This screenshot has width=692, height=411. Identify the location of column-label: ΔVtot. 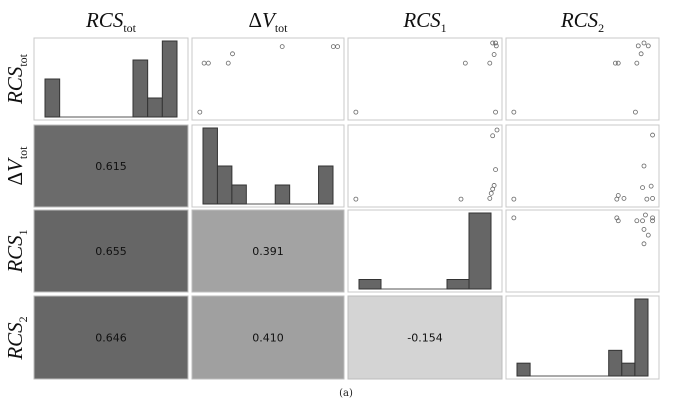
(268, 22).